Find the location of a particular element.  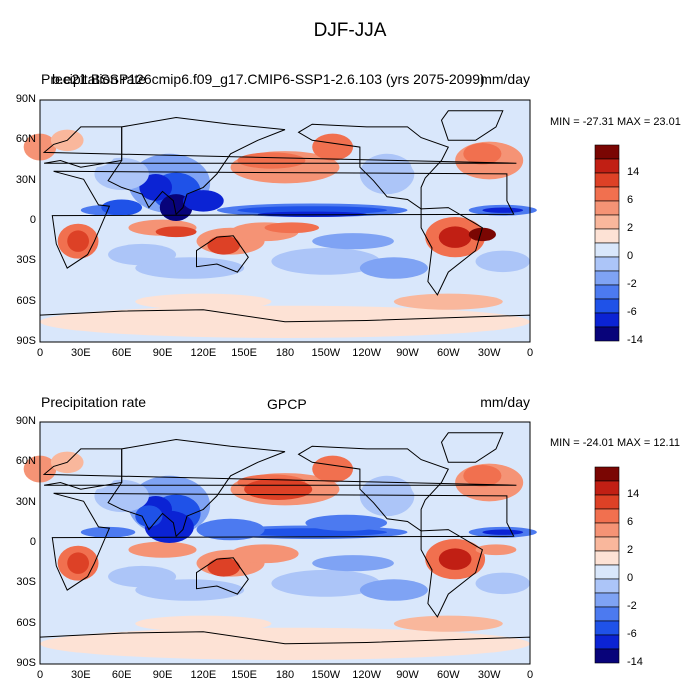

panel-1-lon-tick-label: 90W is located at coordinates (407, 353).